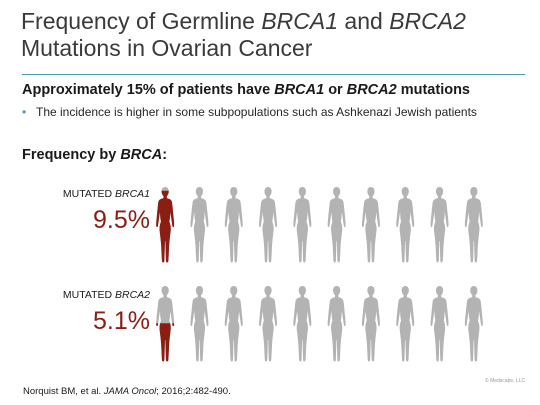 The image size is (540, 405). I want to click on freq-gene: BRCA, so click(141, 155).